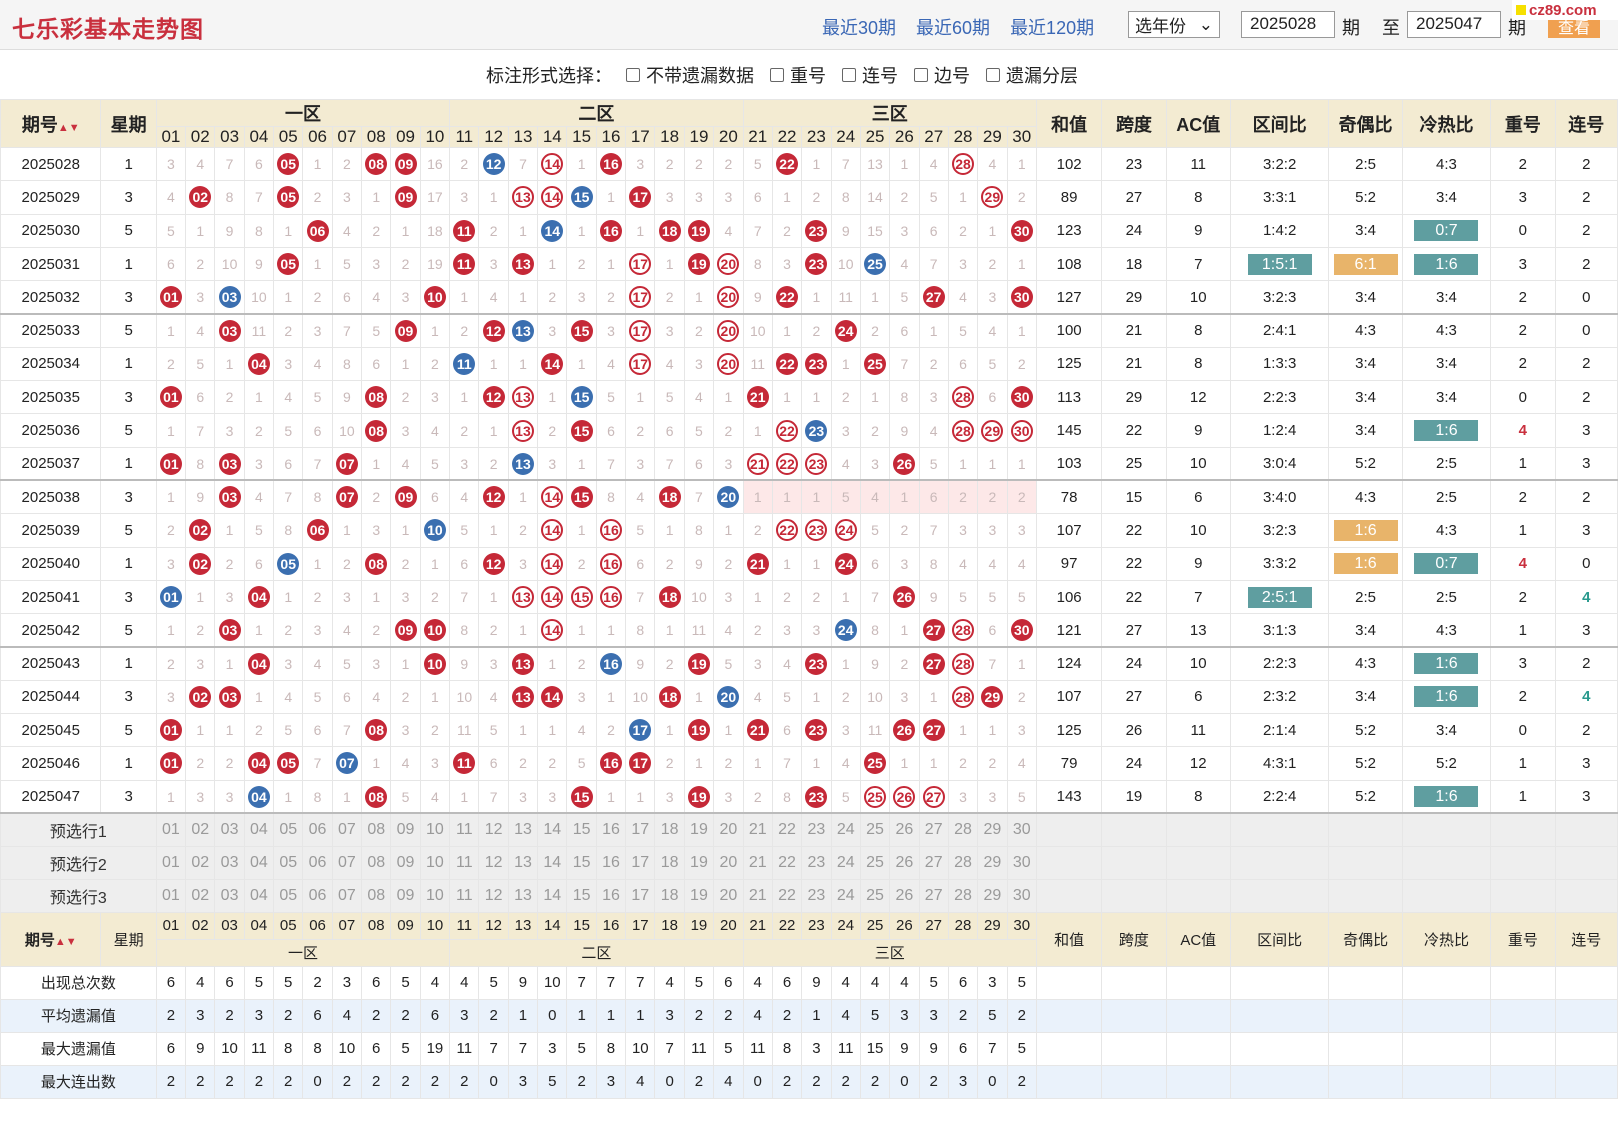  What do you see at coordinates (870, 75) in the screenshot?
I see `option-consecutive: 连号` at bounding box center [870, 75].